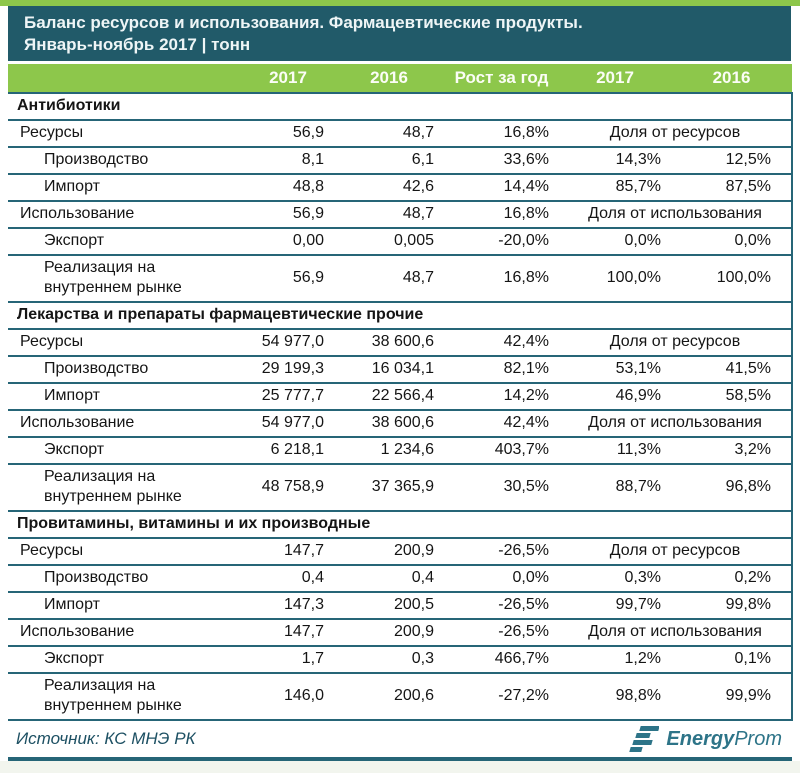  What do you see at coordinates (400, 739) in the screenshot?
I see `footer: Источник: КС МНЭ РК EnergyProm` at bounding box center [400, 739].